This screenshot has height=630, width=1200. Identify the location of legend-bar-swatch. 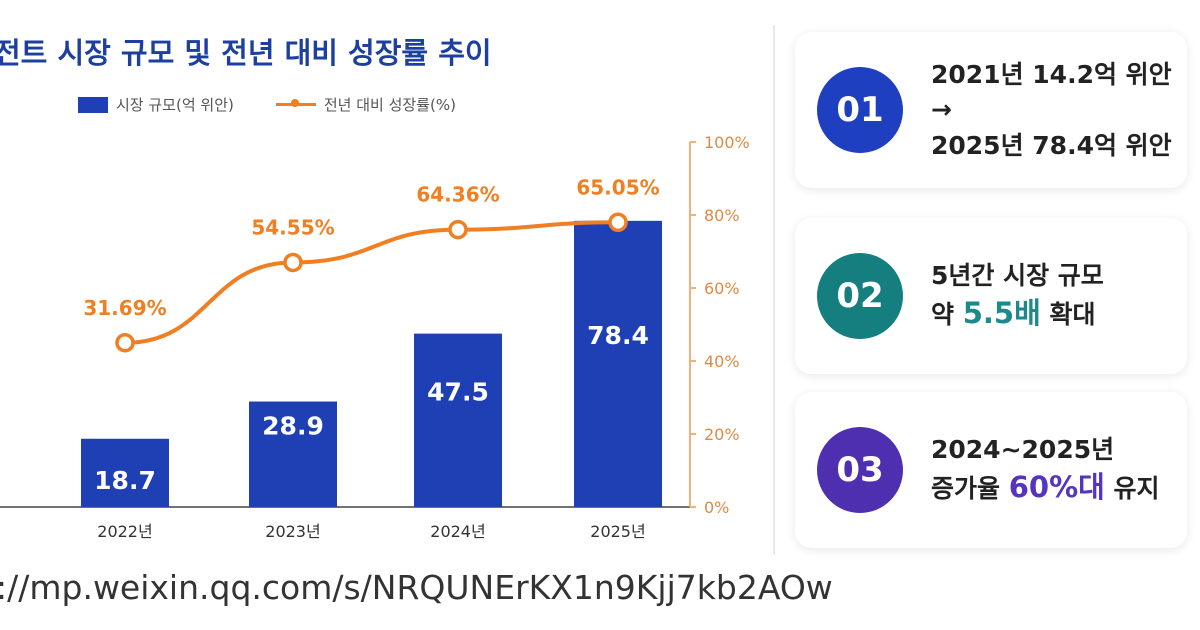
(93, 104).